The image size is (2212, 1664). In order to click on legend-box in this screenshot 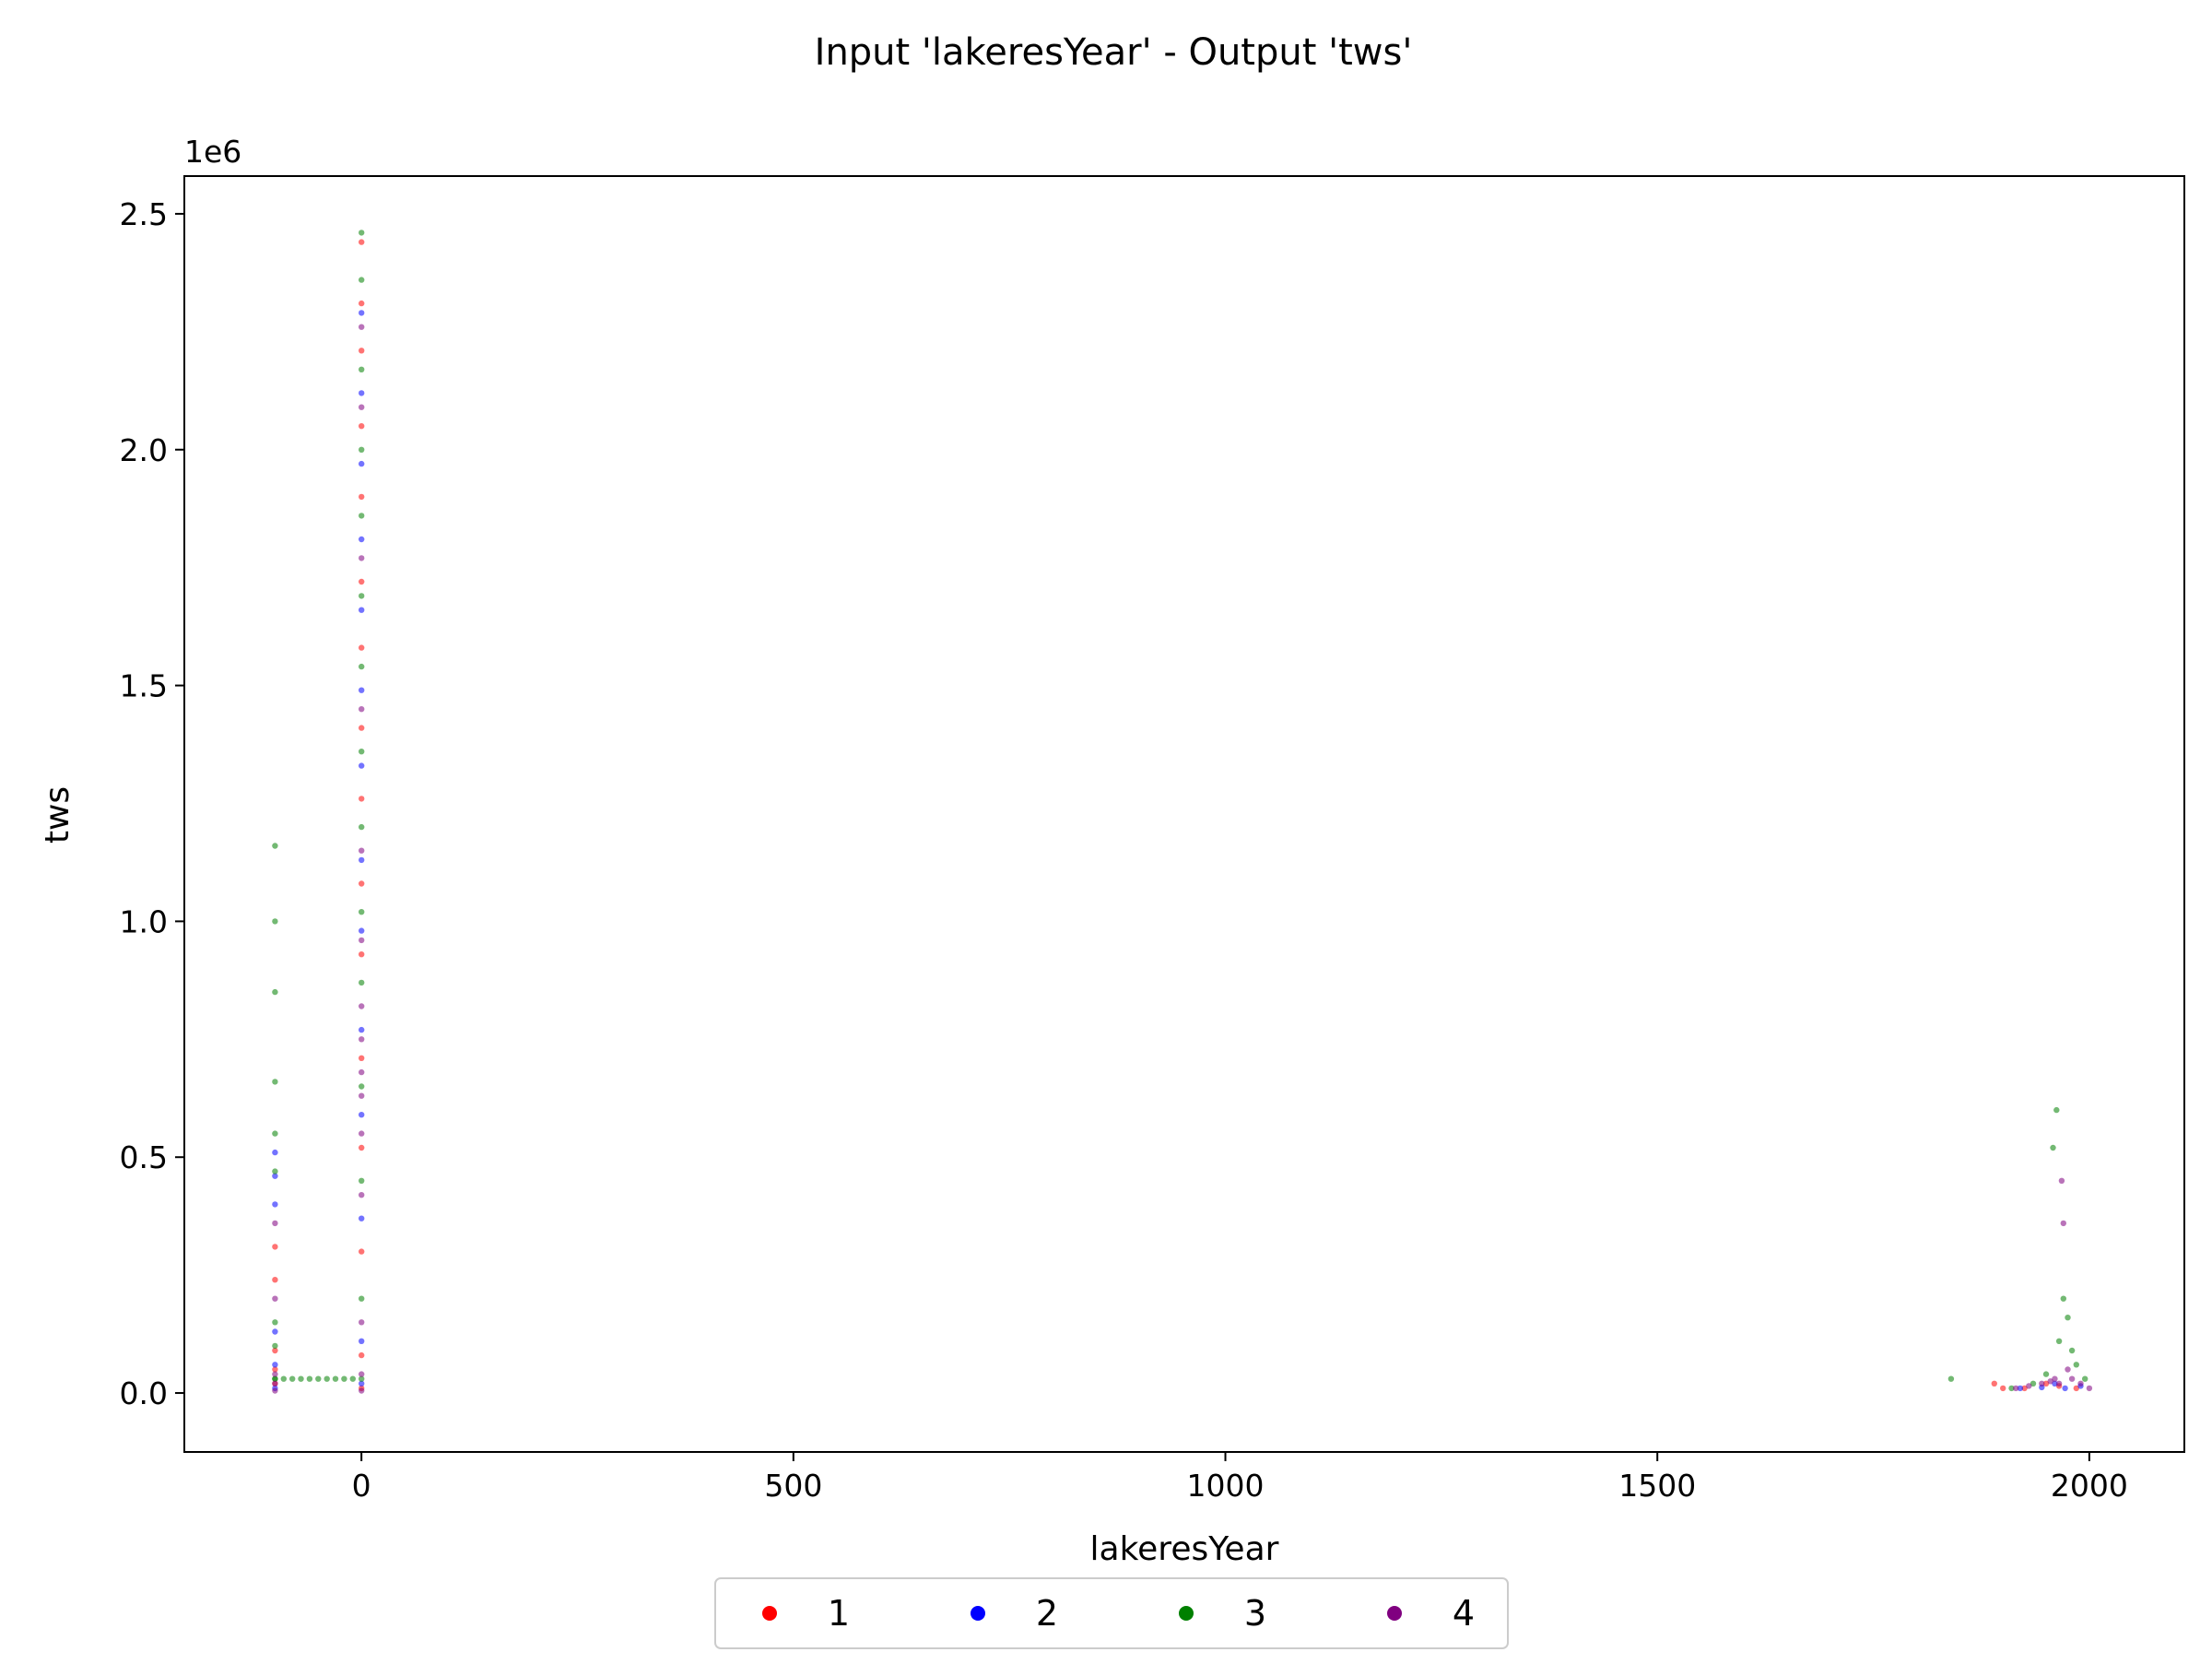, I will do `click(1111, 1613)`.